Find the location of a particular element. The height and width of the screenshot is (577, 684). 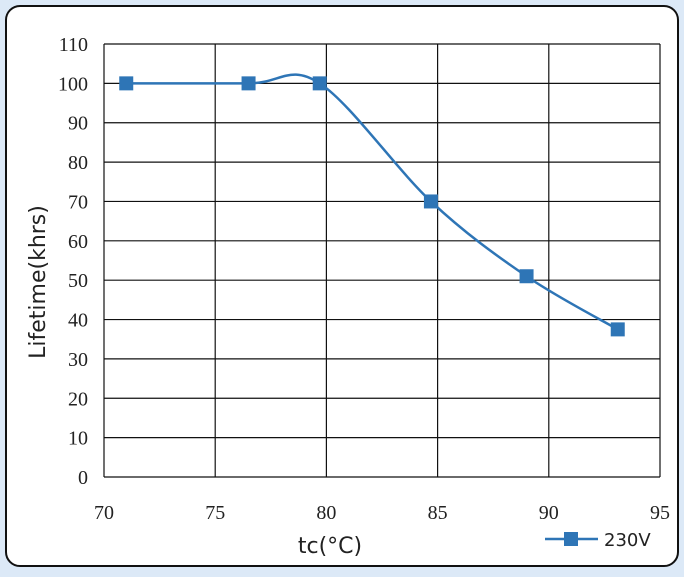

y-tick-label: 30 is located at coordinates (78, 360).